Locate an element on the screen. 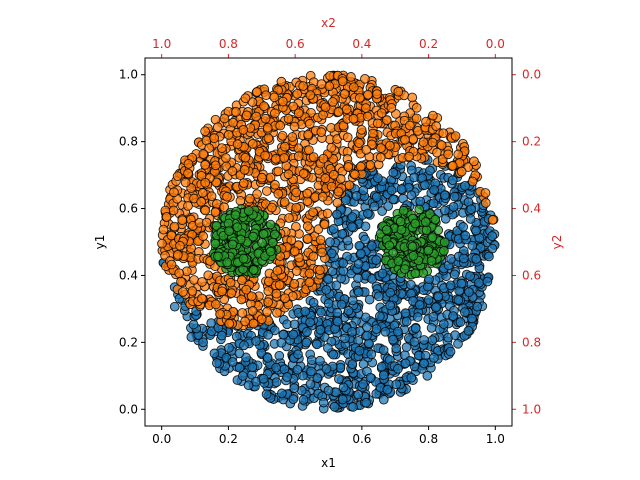  y2-tick-label: 0.4 is located at coordinates (531, 209).